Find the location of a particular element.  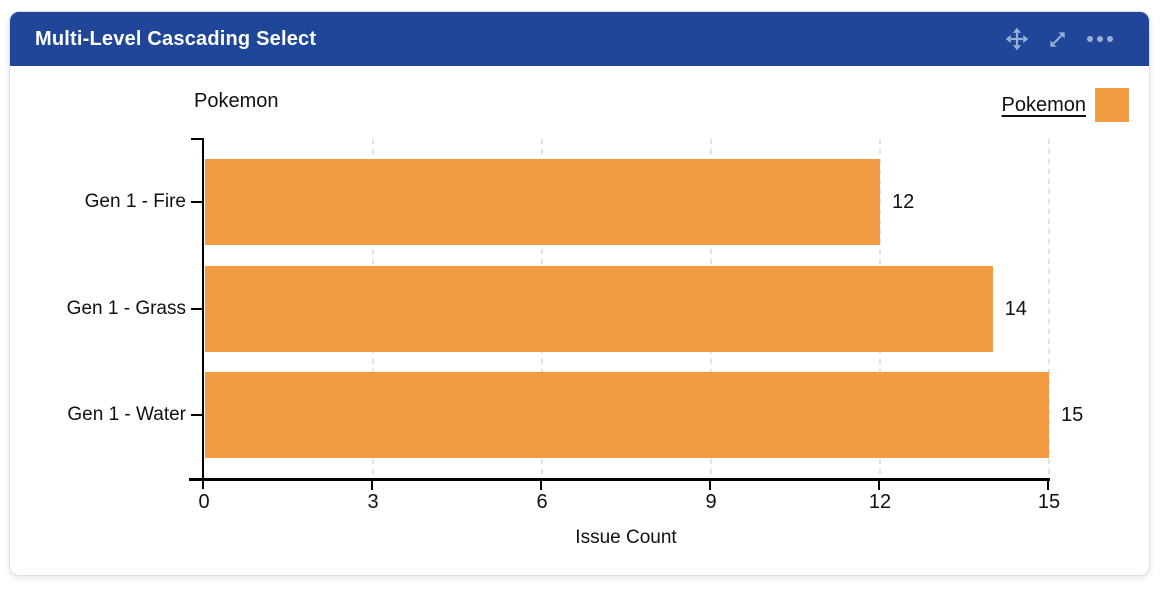

move-icon is located at coordinates (1017, 39).